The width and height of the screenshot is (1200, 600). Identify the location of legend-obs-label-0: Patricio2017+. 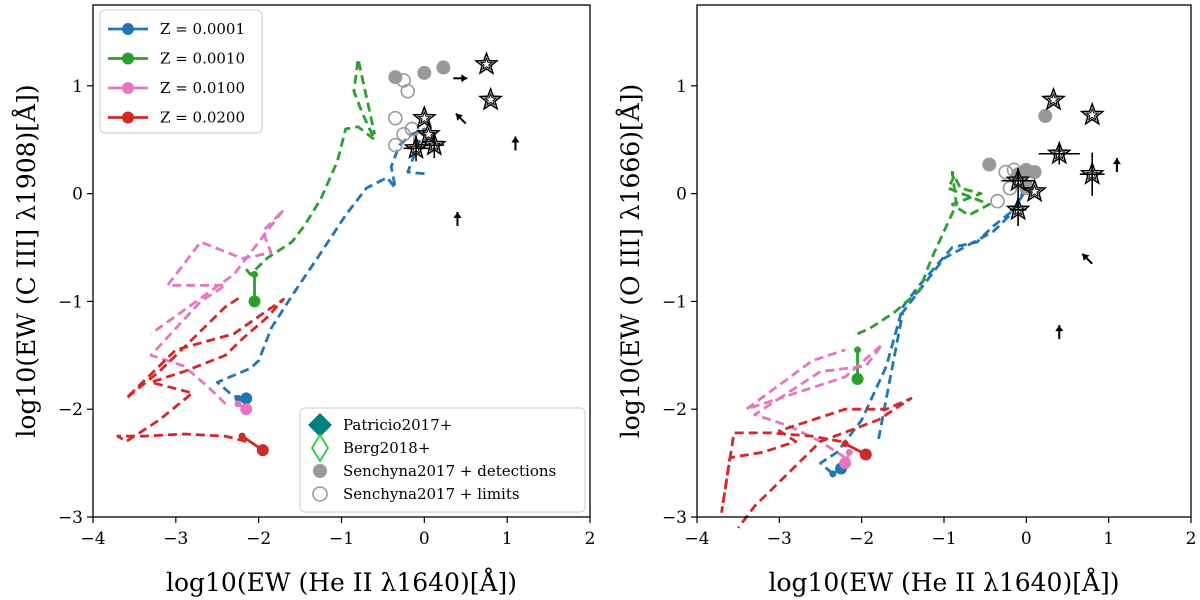
(397, 425).